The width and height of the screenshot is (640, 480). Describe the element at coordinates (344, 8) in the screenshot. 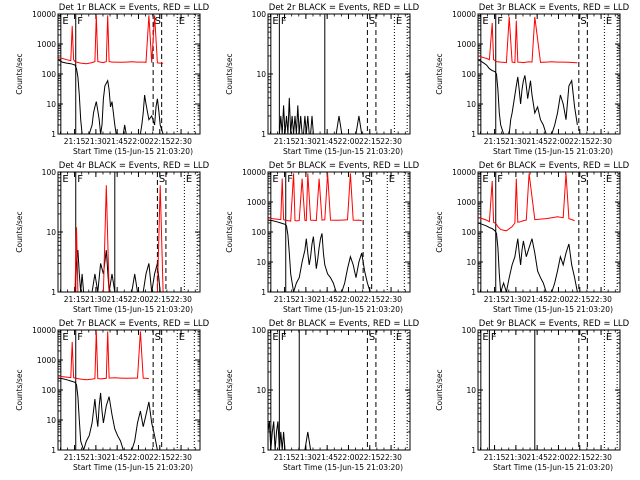

I see `panel-title: Det 2r BLACK = Events, RED = LLD` at that location.